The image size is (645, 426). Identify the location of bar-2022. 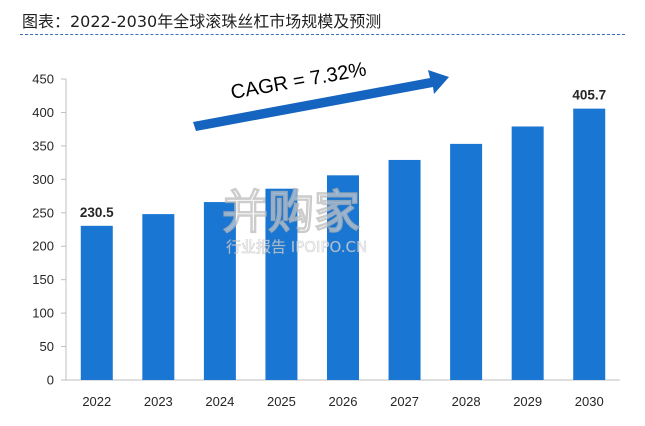
(96, 302).